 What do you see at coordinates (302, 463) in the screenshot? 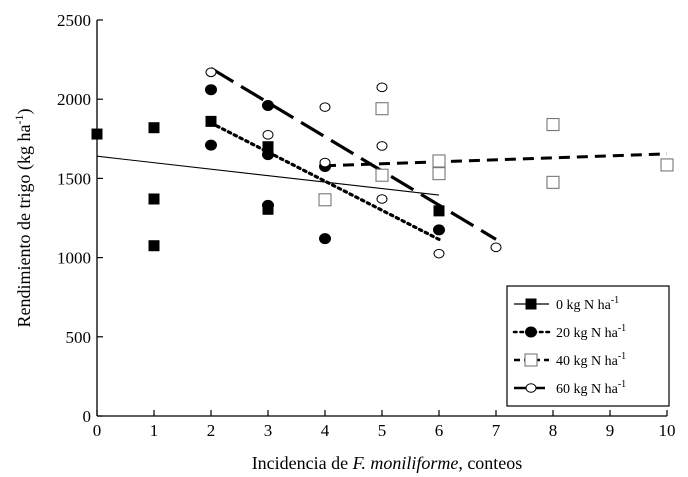
I see `x-axis-title-part: Incidencia de` at bounding box center [302, 463].